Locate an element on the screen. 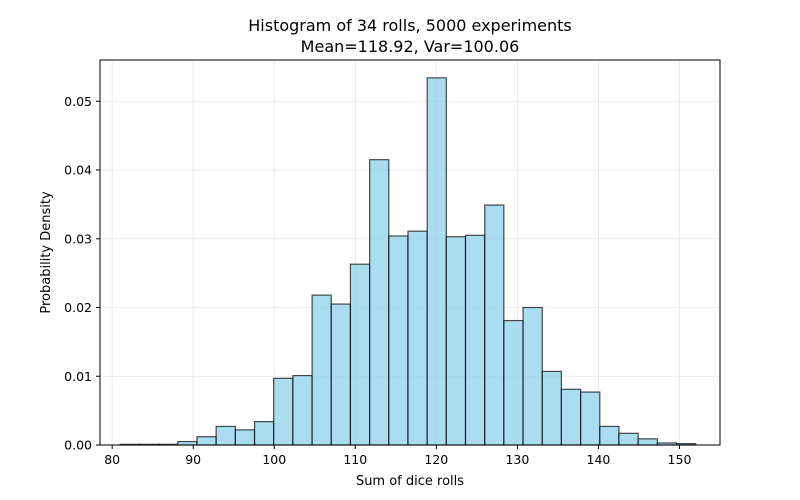 The image size is (800, 500). chart-subtitle: Mean=118.92, Var=100.06 is located at coordinates (410, 46).